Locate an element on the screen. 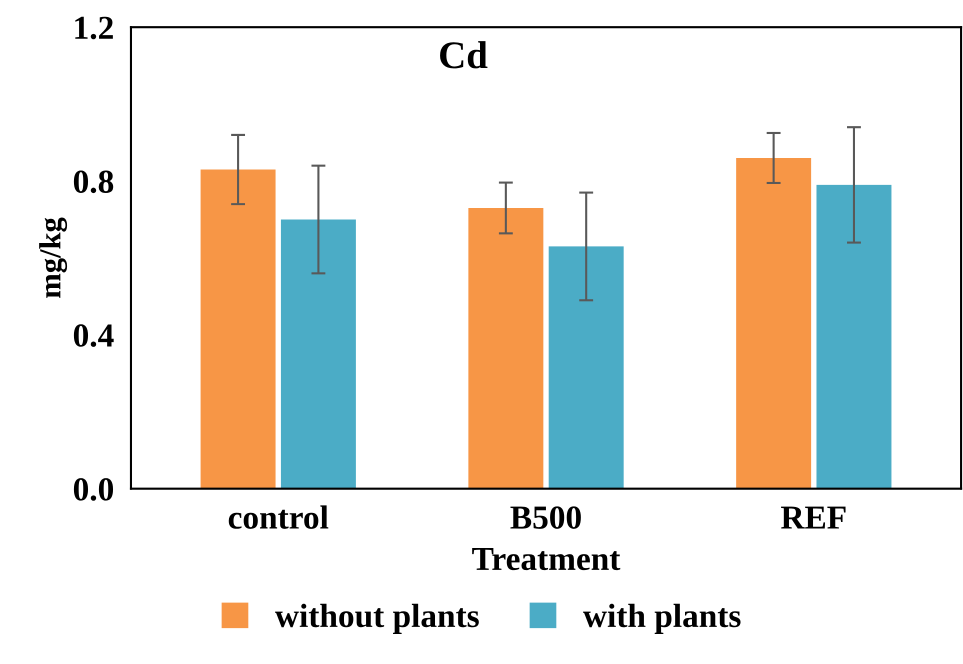  legend-label: without plants is located at coordinates (377, 619).